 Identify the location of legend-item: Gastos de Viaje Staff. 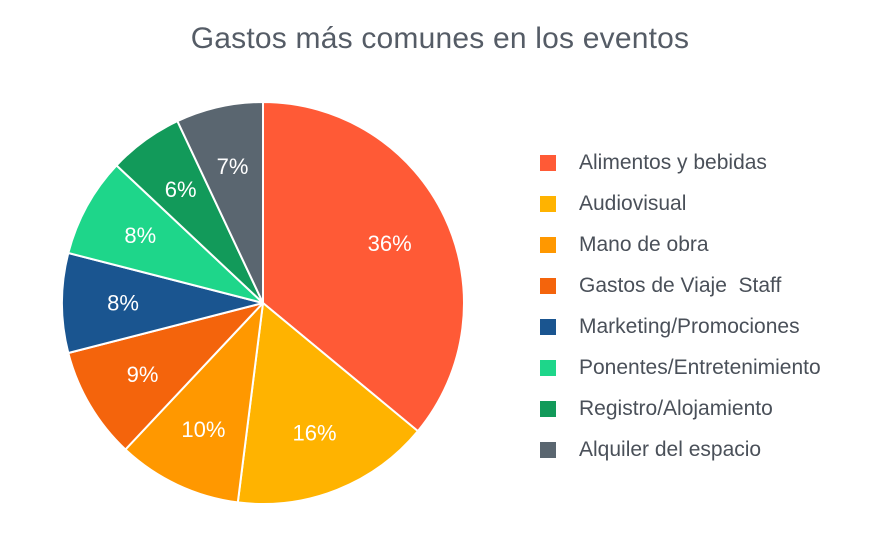
(680, 285).